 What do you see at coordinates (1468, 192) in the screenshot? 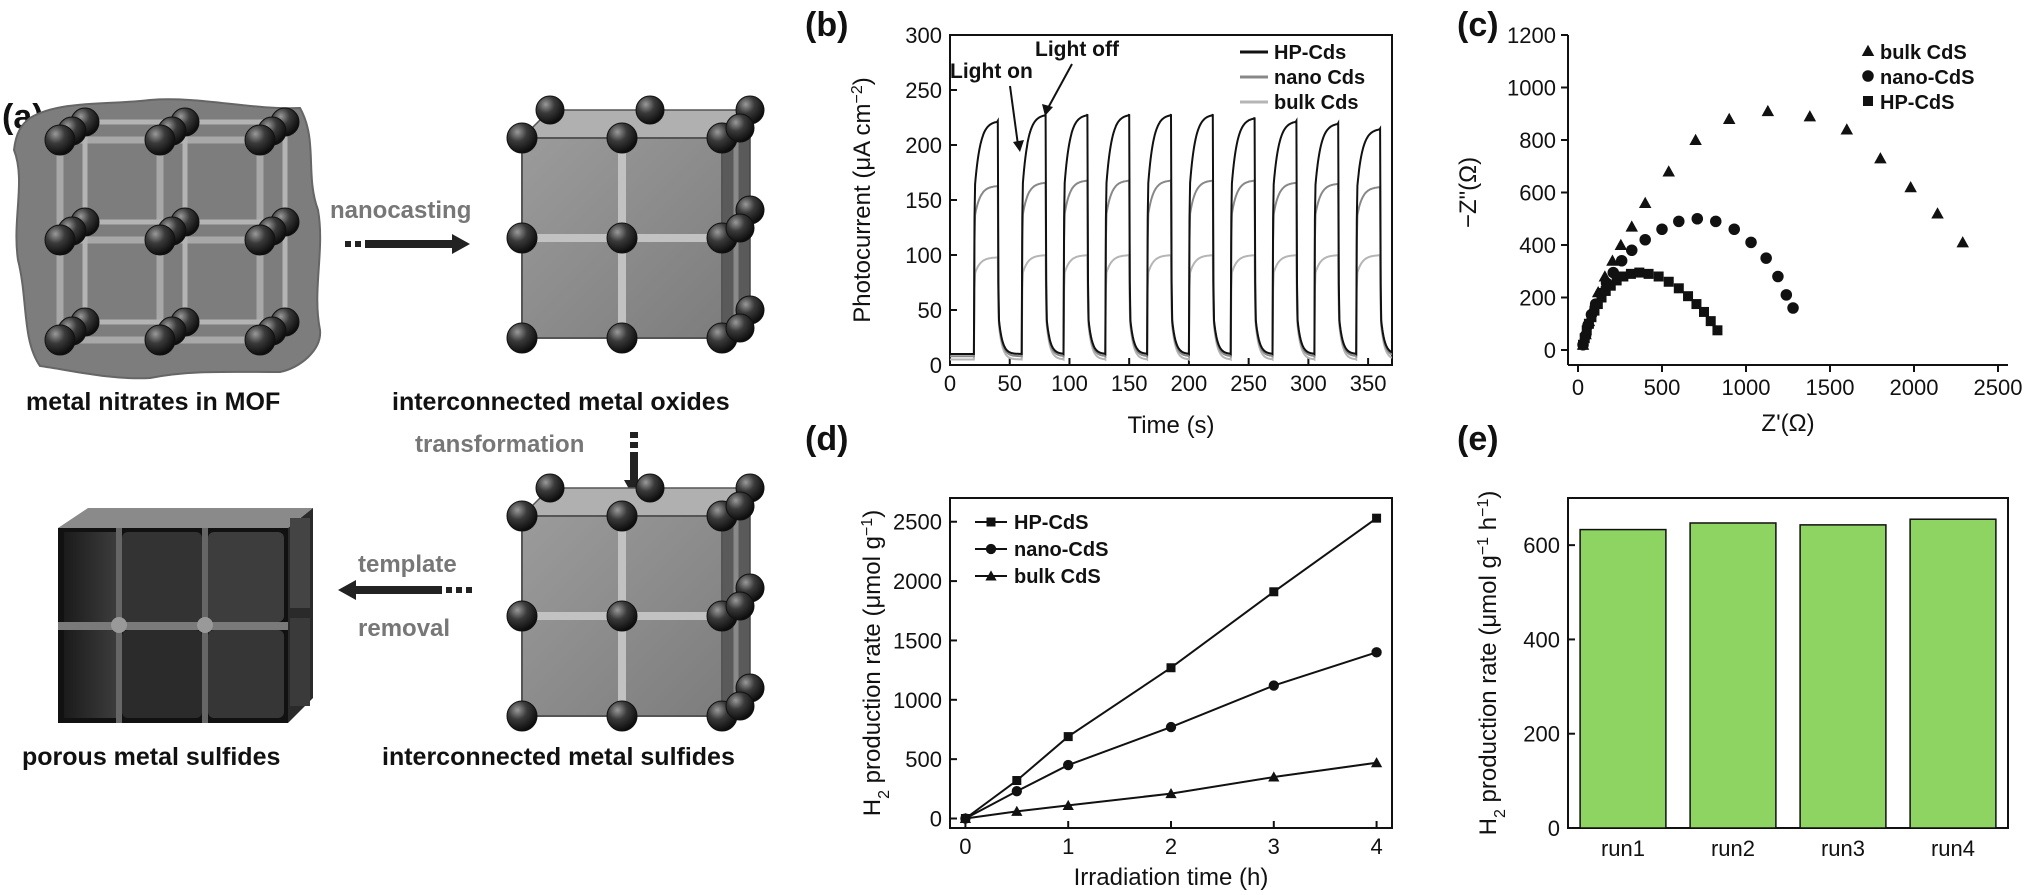
I see `y-axis-label: −Z"(Ω)` at bounding box center [1468, 192].